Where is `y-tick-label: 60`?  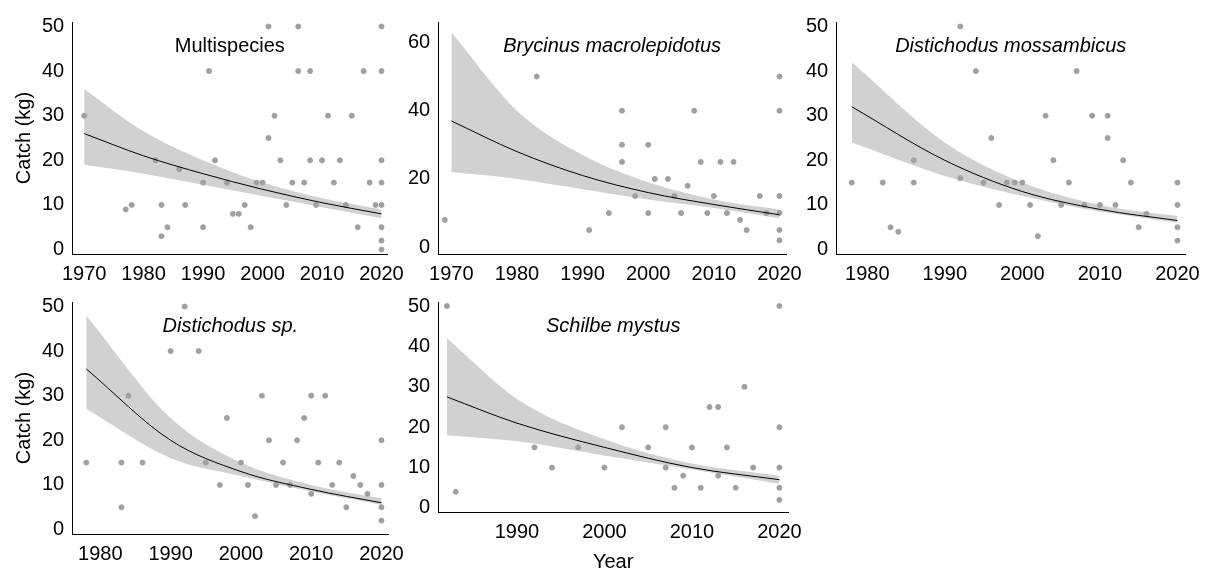
y-tick-label: 60 is located at coordinates (419, 40).